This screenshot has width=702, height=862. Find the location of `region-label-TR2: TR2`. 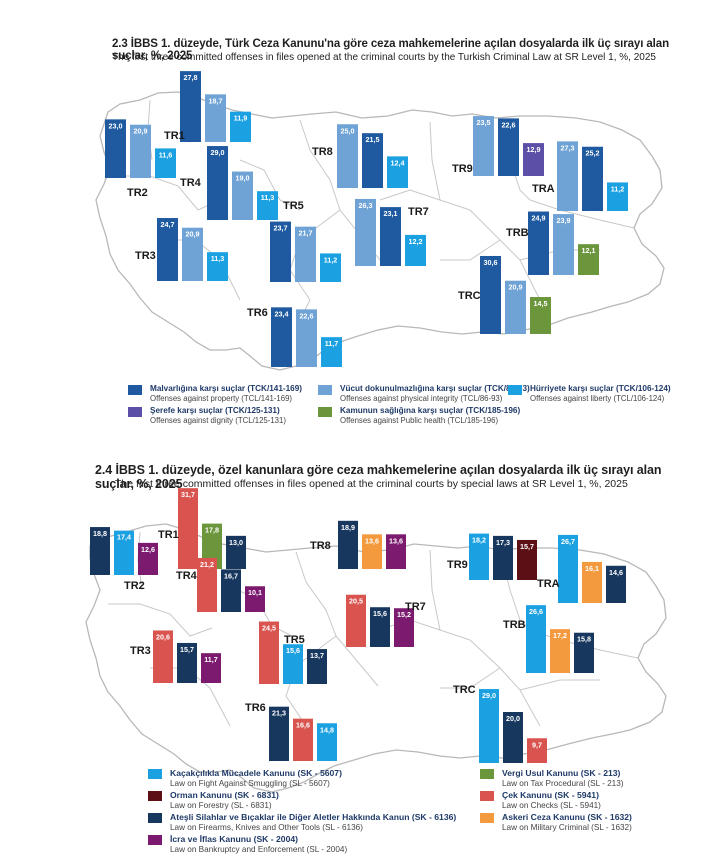

region-label-TR2: TR2 is located at coordinates (134, 586).